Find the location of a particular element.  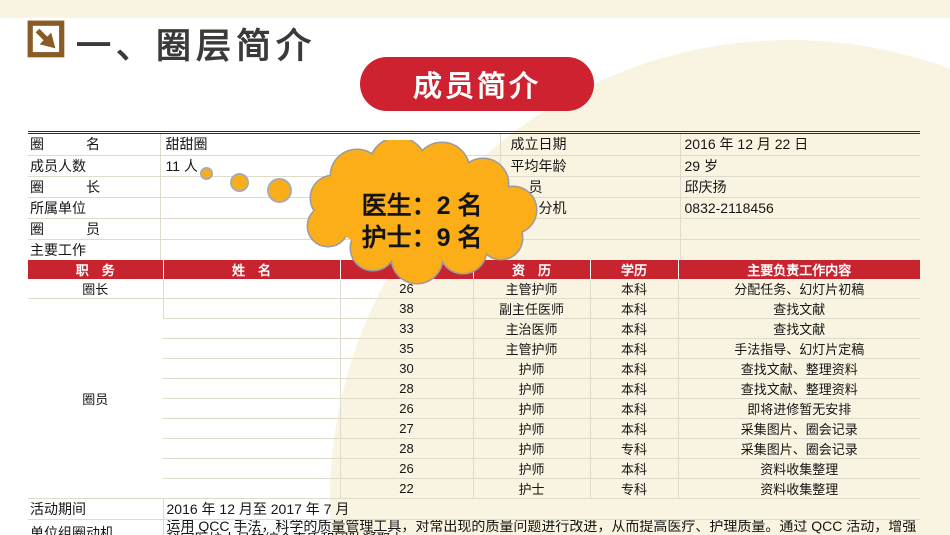

info-label: 圈 名 is located at coordinates (94, 145).